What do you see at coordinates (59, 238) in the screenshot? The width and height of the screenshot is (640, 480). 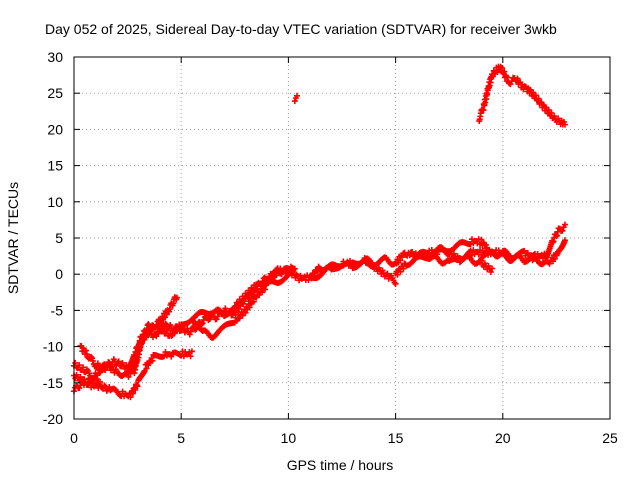 I see `y-tick-label: 5` at bounding box center [59, 238].